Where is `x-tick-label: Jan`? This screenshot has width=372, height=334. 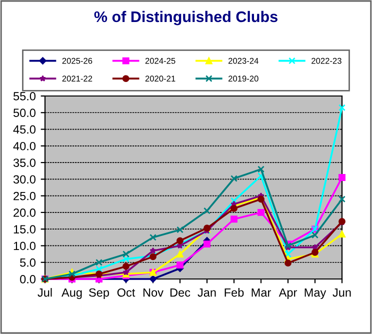 x-tick-label: Jan is located at coordinates (207, 292).